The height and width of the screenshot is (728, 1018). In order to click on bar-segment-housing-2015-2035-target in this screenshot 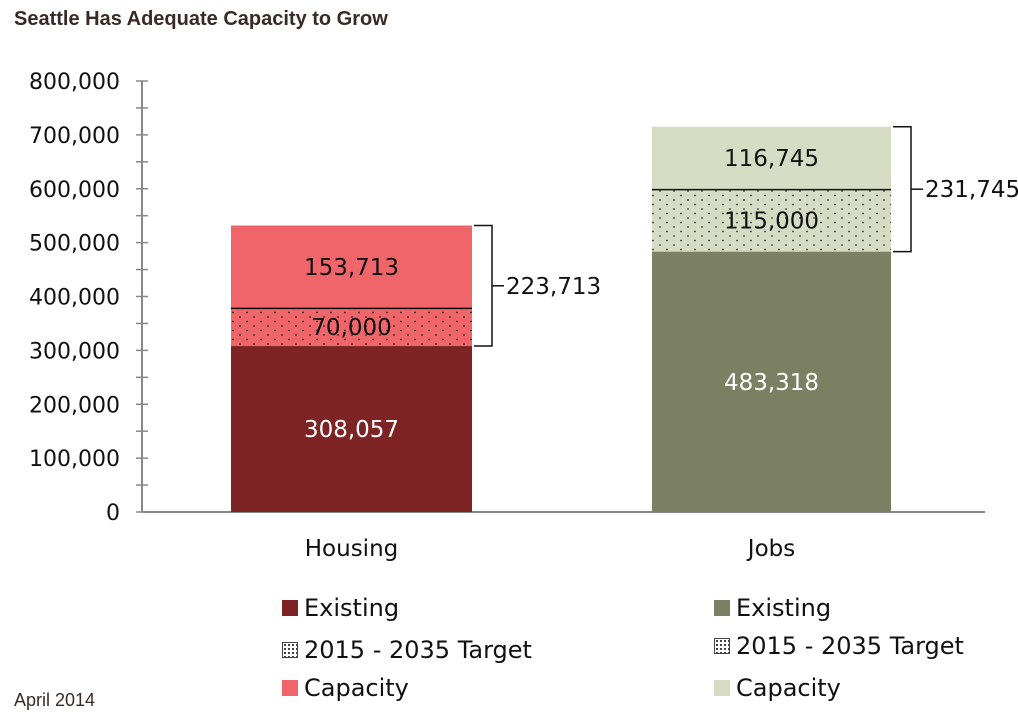, I will do `click(351, 327)`.